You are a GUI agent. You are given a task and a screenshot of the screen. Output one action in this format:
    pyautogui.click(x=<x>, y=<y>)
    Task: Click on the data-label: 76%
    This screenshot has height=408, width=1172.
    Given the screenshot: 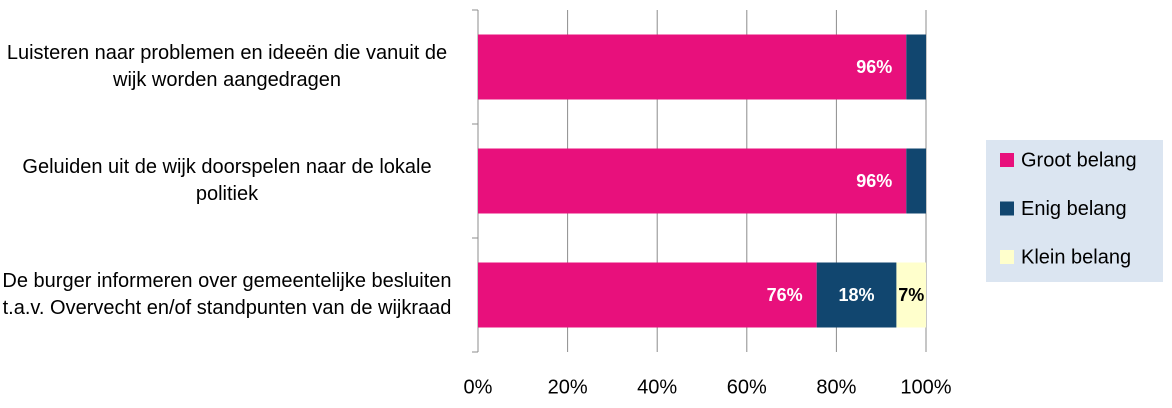 What is the action you would take?
    pyautogui.click(x=785, y=295)
    